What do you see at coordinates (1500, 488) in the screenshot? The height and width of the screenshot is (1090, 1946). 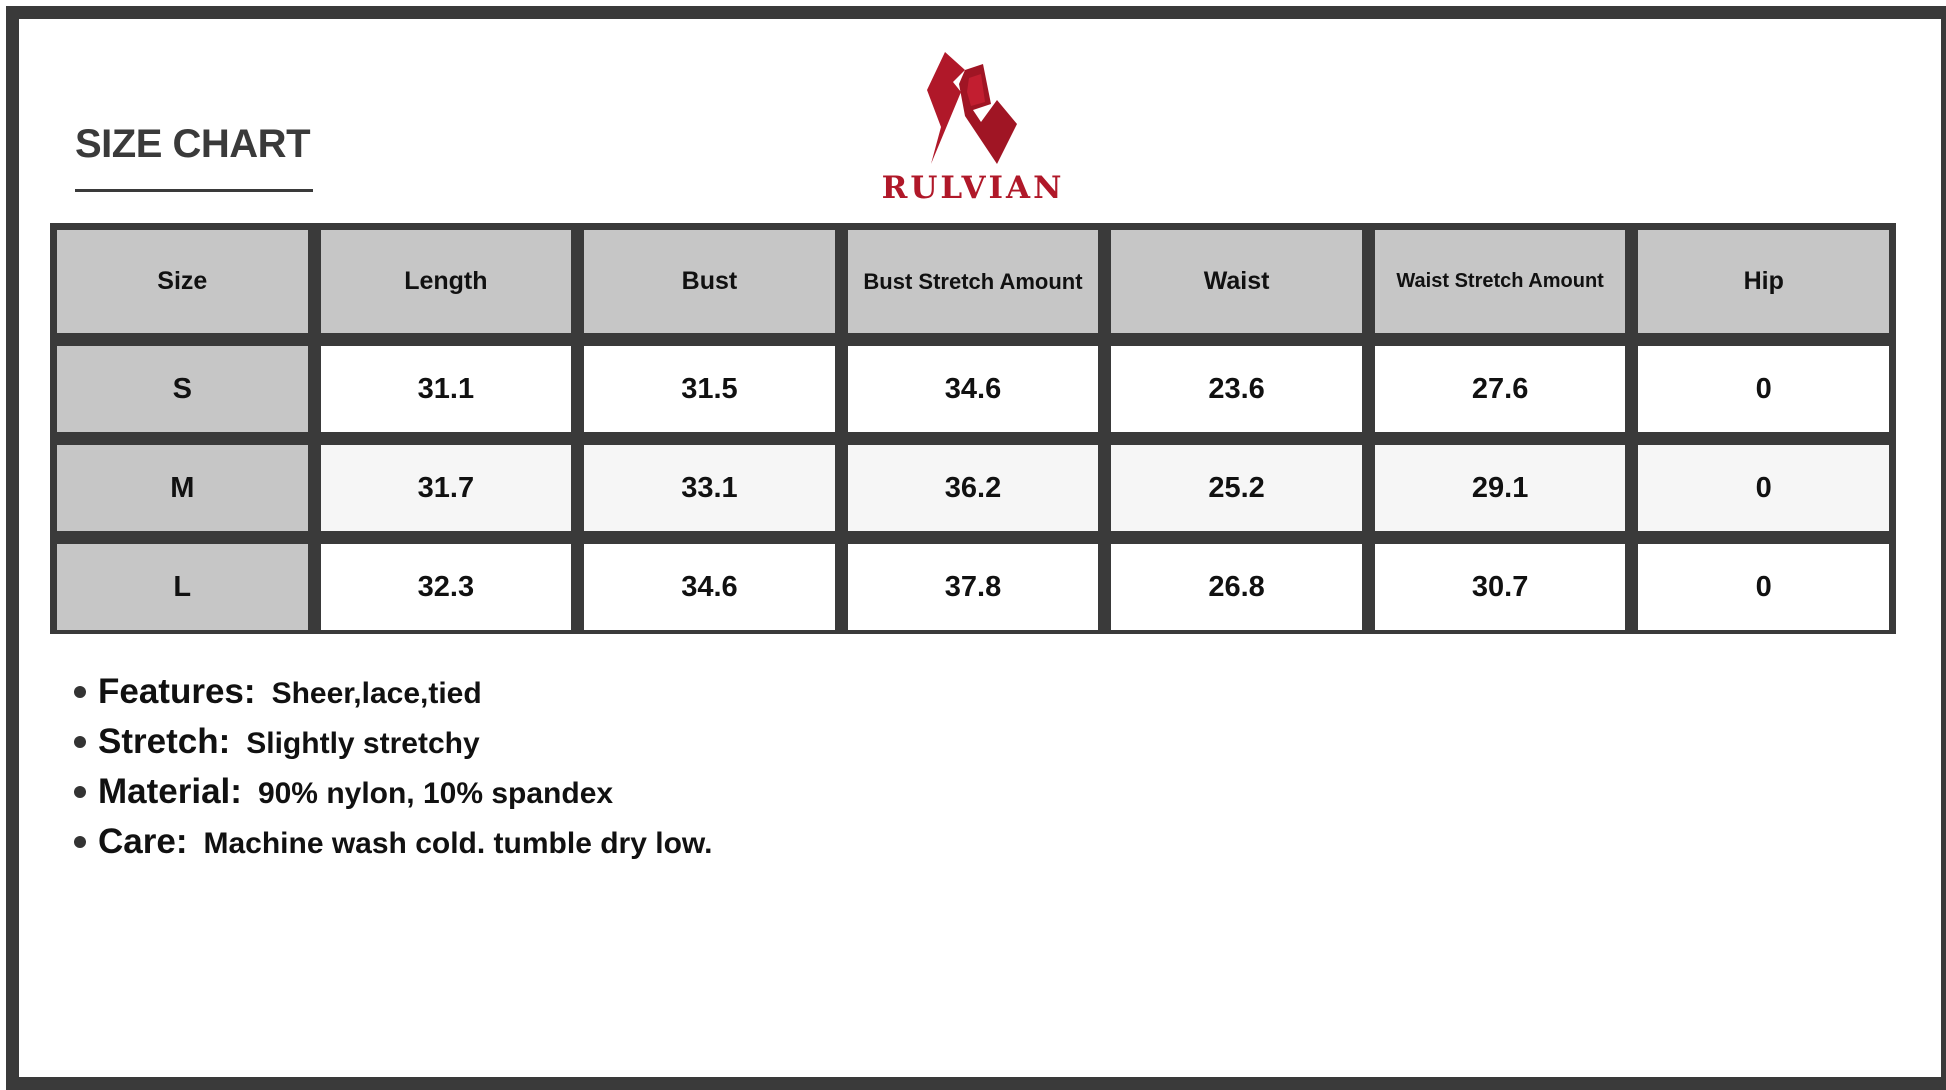 I see `table-cell: 29.1` at bounding box center [1500, 488].